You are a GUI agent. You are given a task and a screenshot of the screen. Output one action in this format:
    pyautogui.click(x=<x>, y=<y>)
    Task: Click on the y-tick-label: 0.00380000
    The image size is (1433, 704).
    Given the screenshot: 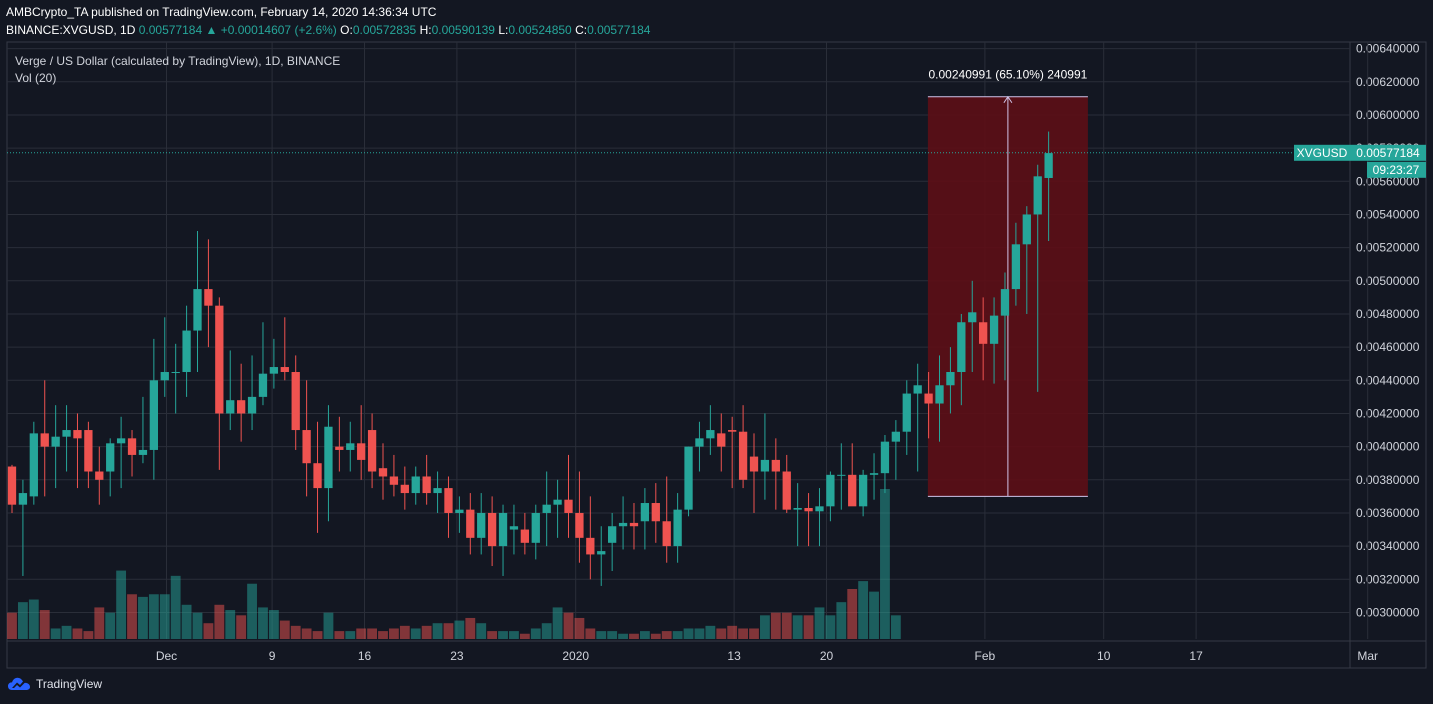 What is the action you would take?
    pyautogui.click(x=1388, y=480)
    